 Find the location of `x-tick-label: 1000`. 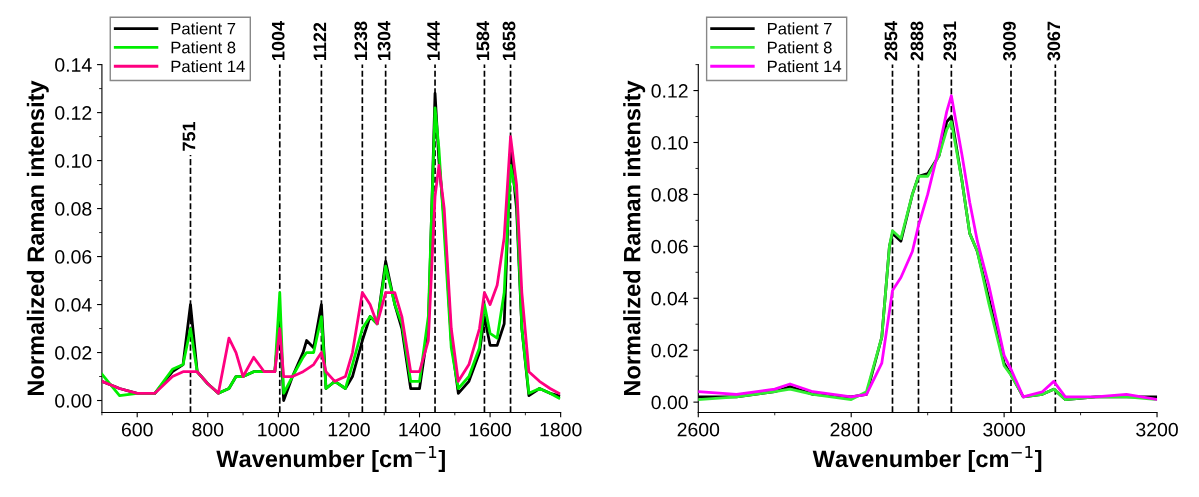

x-tick-label: 1000 is located at coordinates (279, 429).